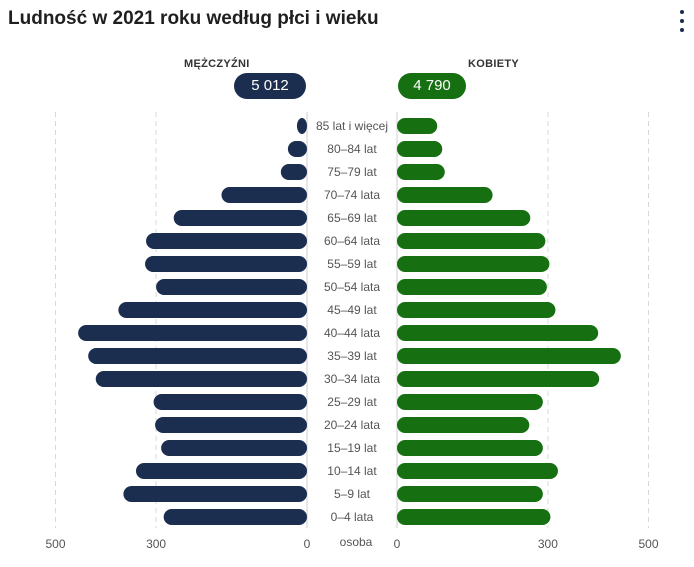 The width and height of the screenshot is (694, 567). I want to click on x-unit-label: osoba, so click(356, 542).